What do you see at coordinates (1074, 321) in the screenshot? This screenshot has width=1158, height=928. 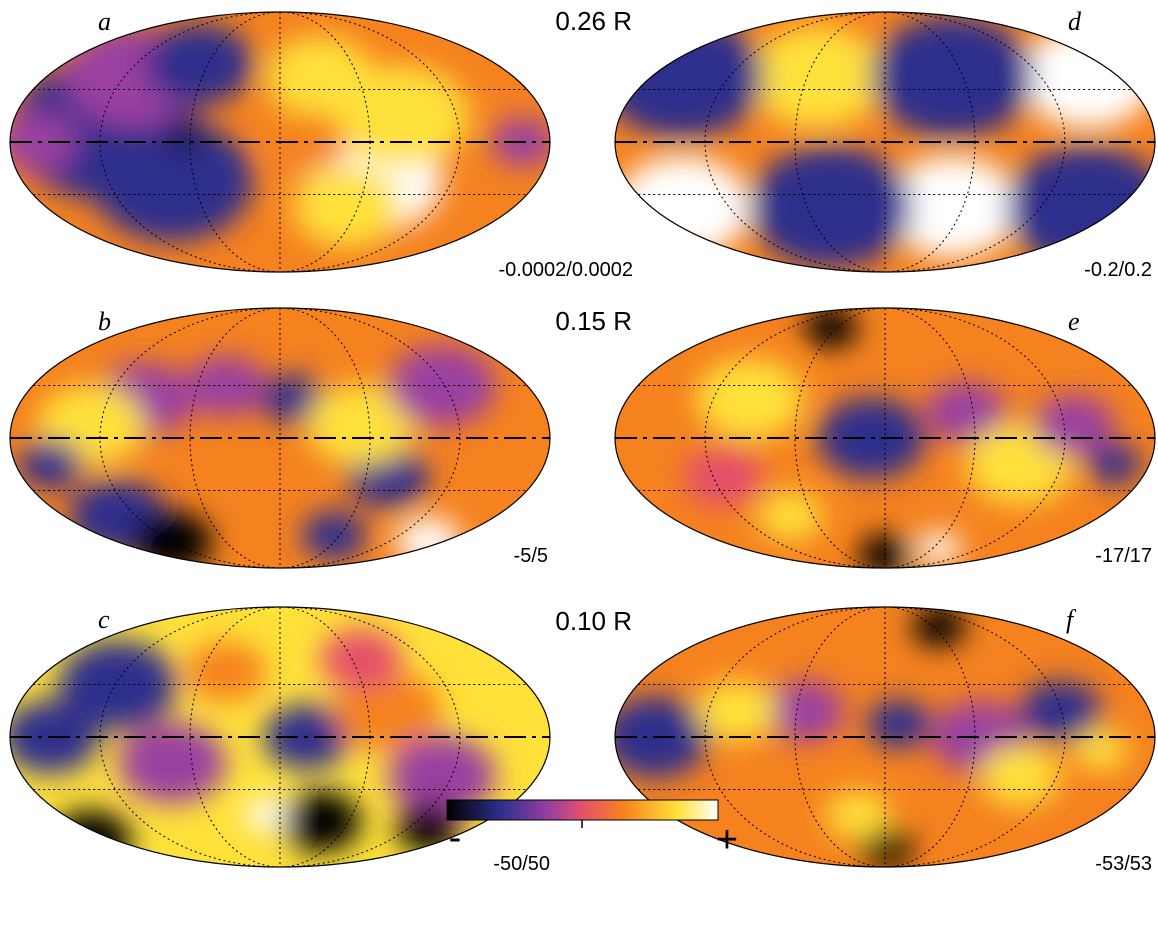 I see `panel-letter: e` at bounding box center [1074, 321].